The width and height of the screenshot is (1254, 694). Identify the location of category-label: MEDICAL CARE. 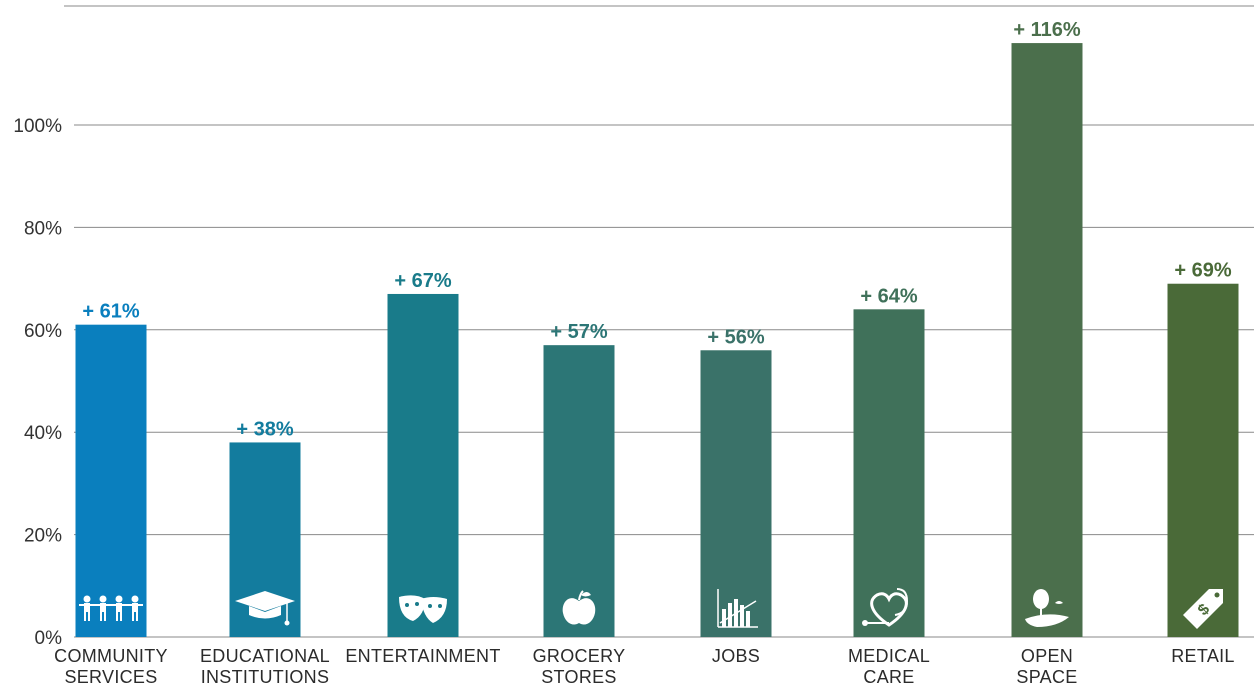
(889, 666).